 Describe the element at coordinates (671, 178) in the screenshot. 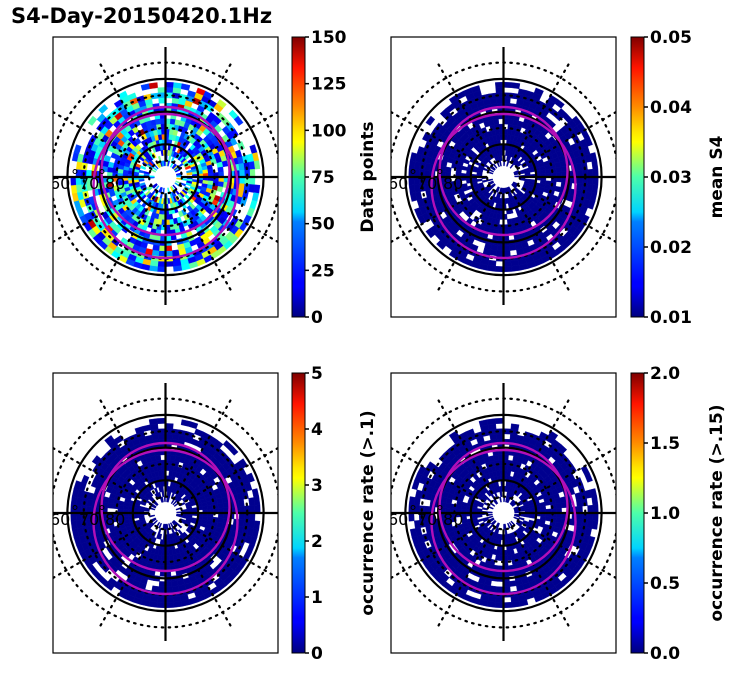

I see `colorbar-tick-label: 0.03` at that location.